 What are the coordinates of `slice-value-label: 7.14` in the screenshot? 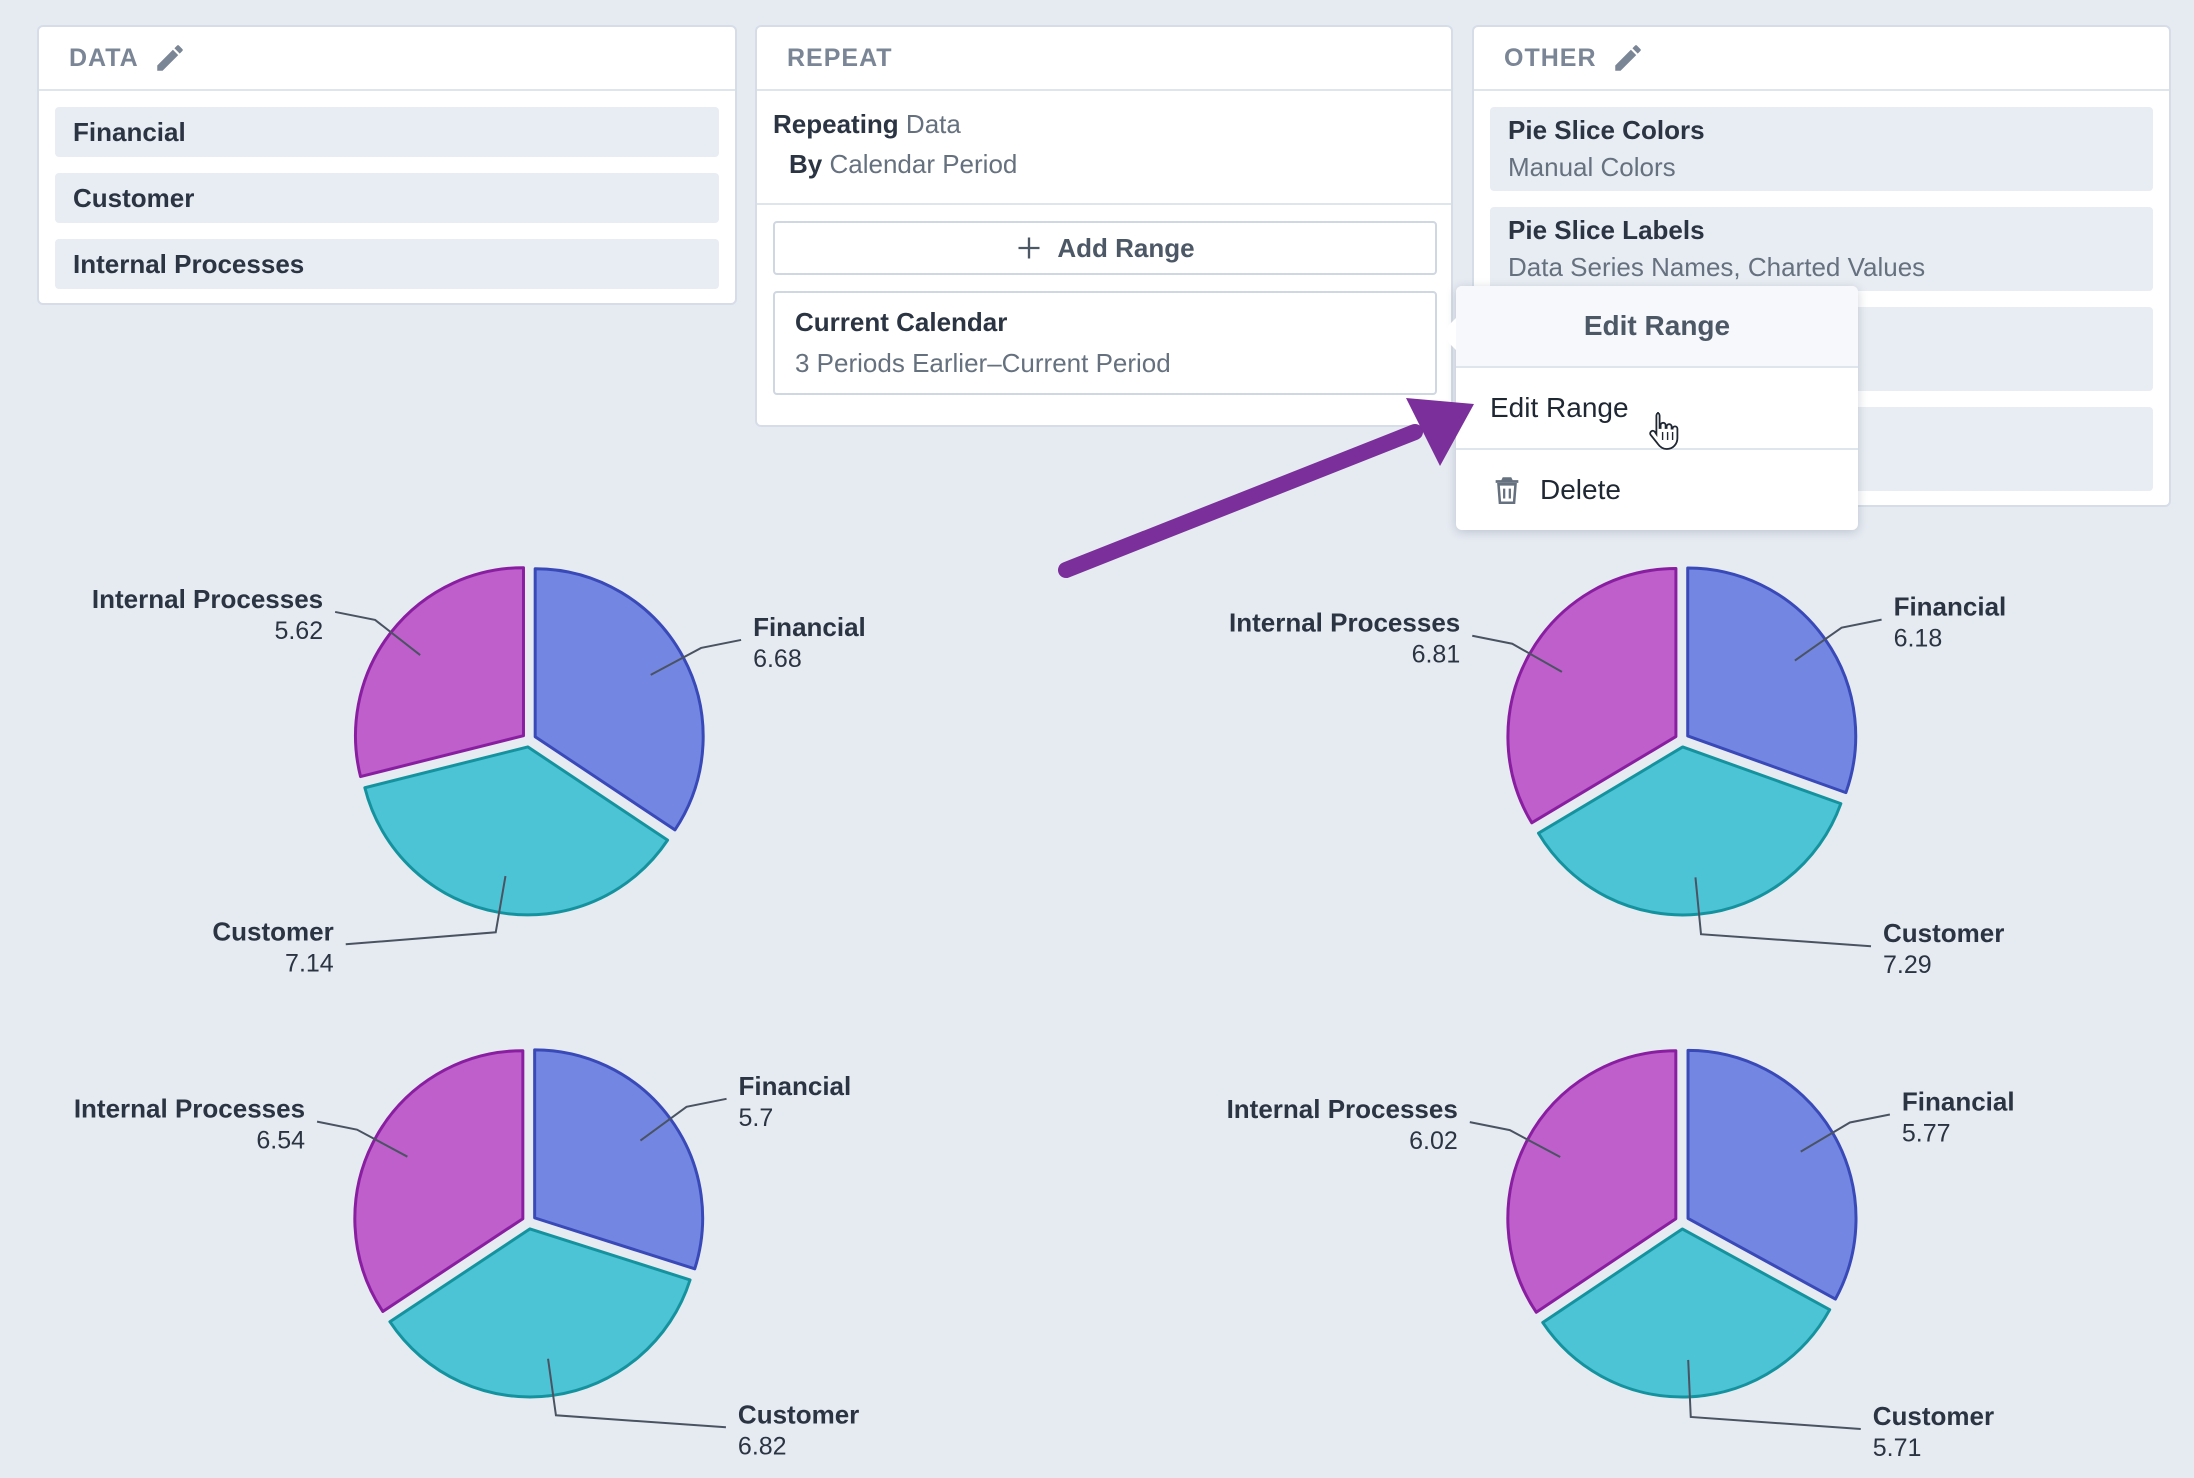 It's located at (309, 963).